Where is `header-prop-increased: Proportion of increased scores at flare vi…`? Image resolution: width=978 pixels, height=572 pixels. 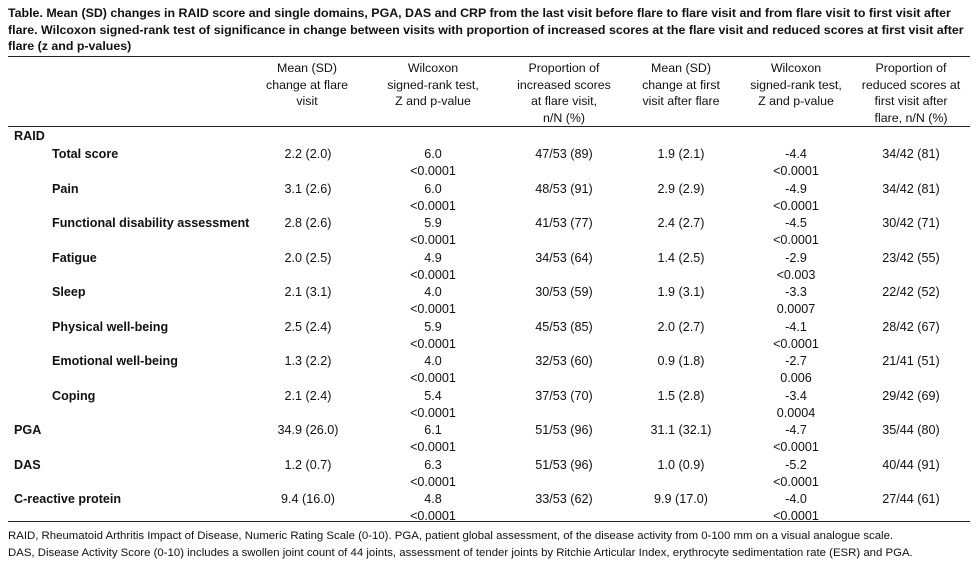
header-prop-increased: Proportion of increased scores at flare vi… is located at coordinates (564, 93).